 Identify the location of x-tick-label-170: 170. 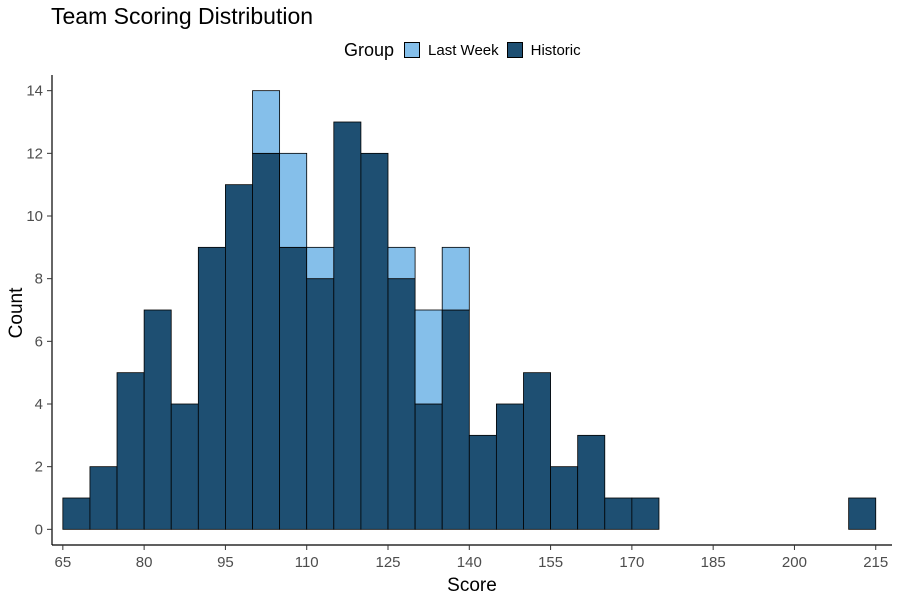
(631, 562).